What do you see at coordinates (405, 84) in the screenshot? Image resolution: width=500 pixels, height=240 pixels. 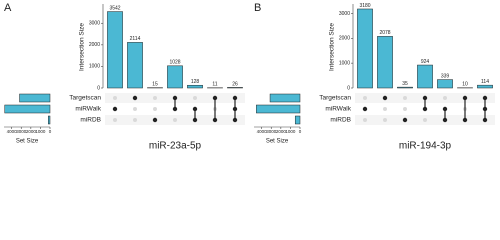 I see `bar-value-label: 35` at bounding box center [405, 84].